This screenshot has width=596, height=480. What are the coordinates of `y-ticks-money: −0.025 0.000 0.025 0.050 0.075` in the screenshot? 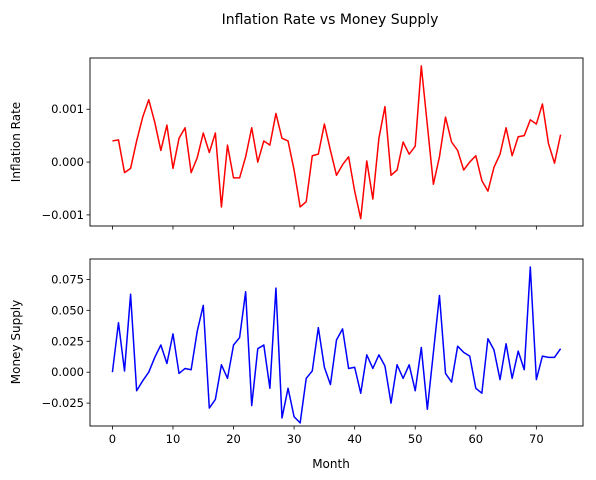 It's located at (65, 341).